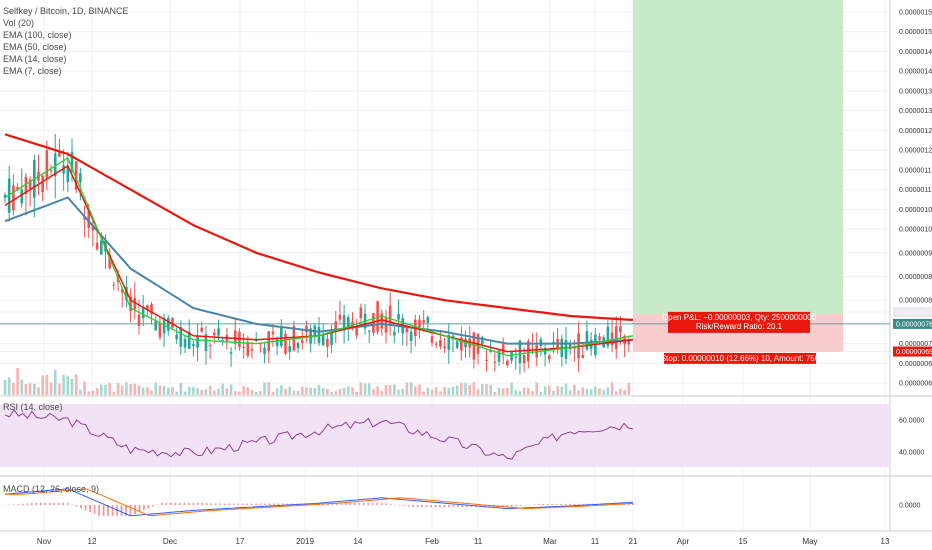  Describe the element at coordinates (19, 23) in the screenshot. I see `indicator-vol: Vol (20)` at that location.